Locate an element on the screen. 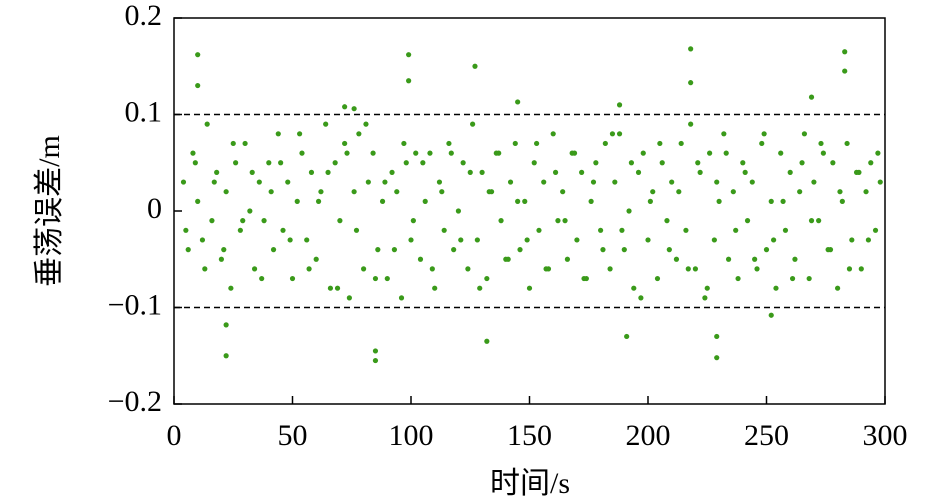 The height and width of the screenshot is (504, 945). y-tick-label: 0.1 is located at coordinates (144, 111).